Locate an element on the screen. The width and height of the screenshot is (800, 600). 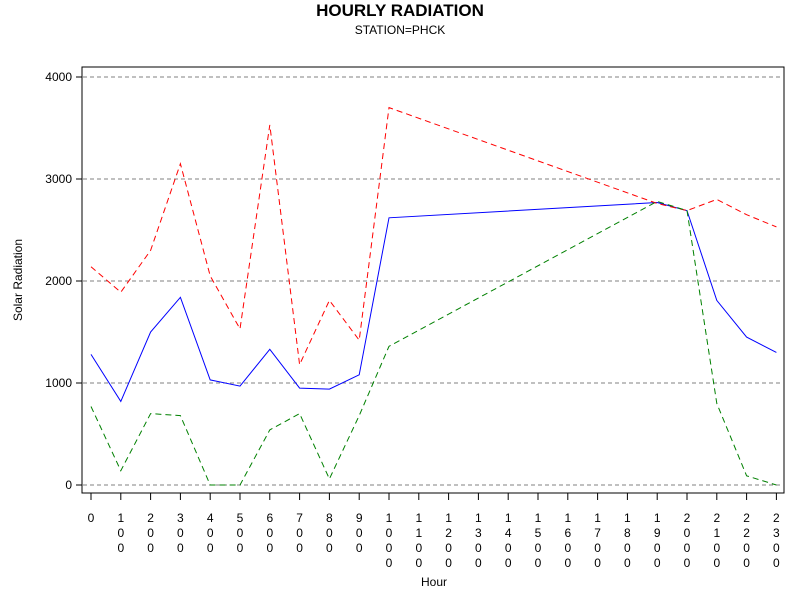
x-axis-label: Hour is located at coordinates (434, 582).